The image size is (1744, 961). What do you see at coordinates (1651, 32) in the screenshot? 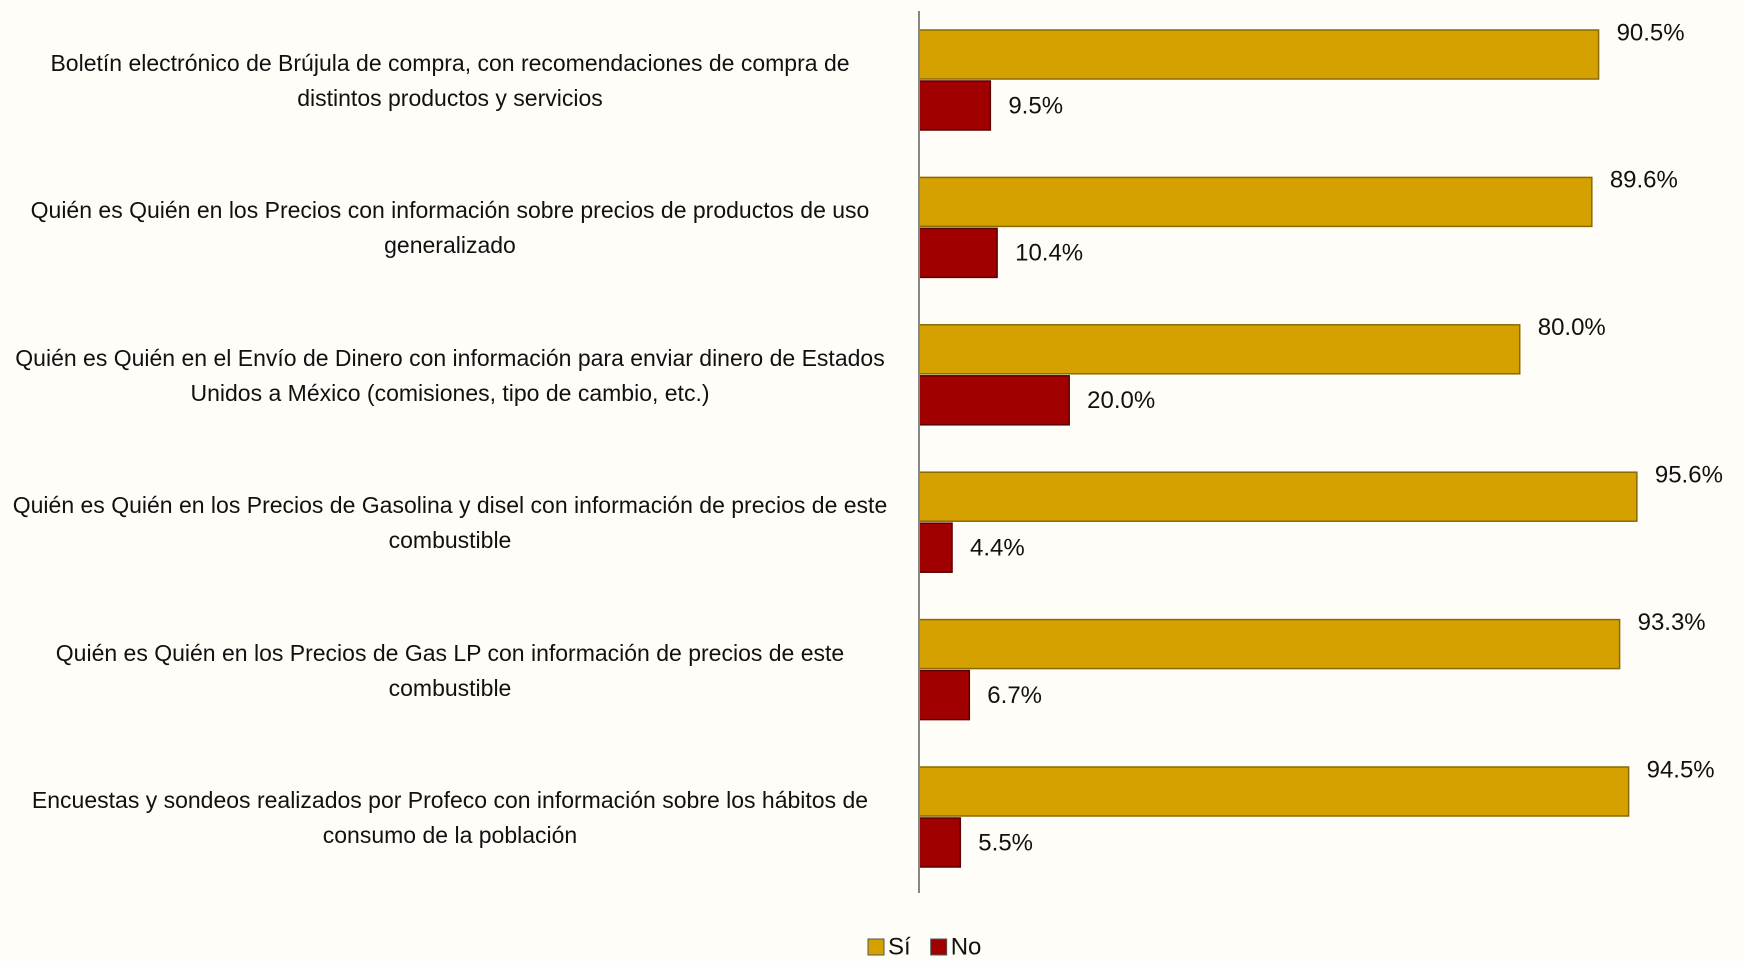
I see `value-label: 90.5%` at bounding box center [1651, 32].